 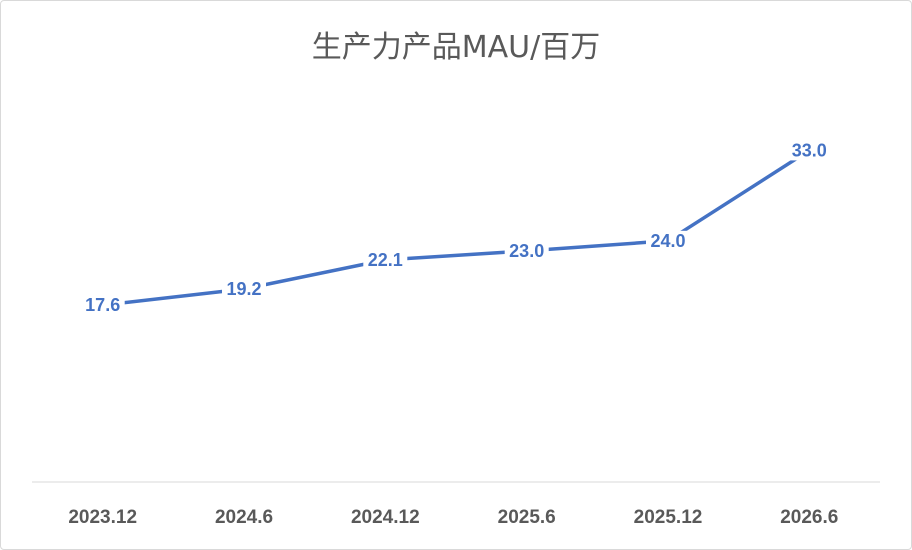 What do you see at coordinates (244, 517) in the screenshot?
I see `x-tick-label: 2024.6` at bounding box center [244, 517].